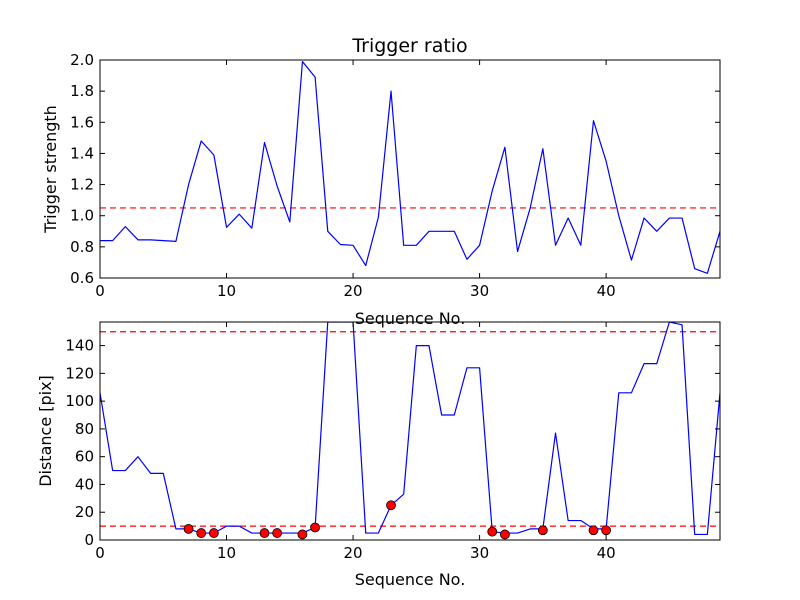 The height and width of the screenshot is (600, 800). I want to click on bottom-x-tick-label: 40, so click(606, 553).